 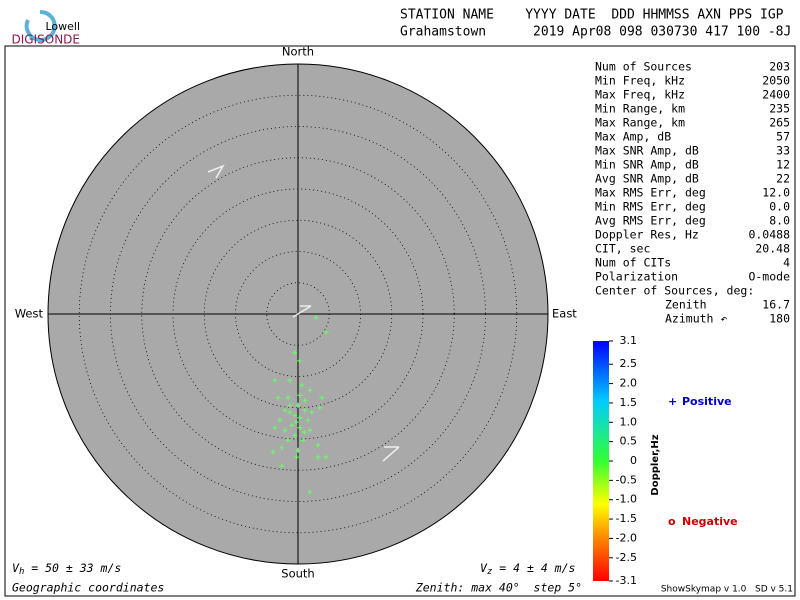 What do you see at coordinates (626, 537) in the screenshot?
I see `colorbar-tick-label: -2.0` at bounding box center [626, 537].